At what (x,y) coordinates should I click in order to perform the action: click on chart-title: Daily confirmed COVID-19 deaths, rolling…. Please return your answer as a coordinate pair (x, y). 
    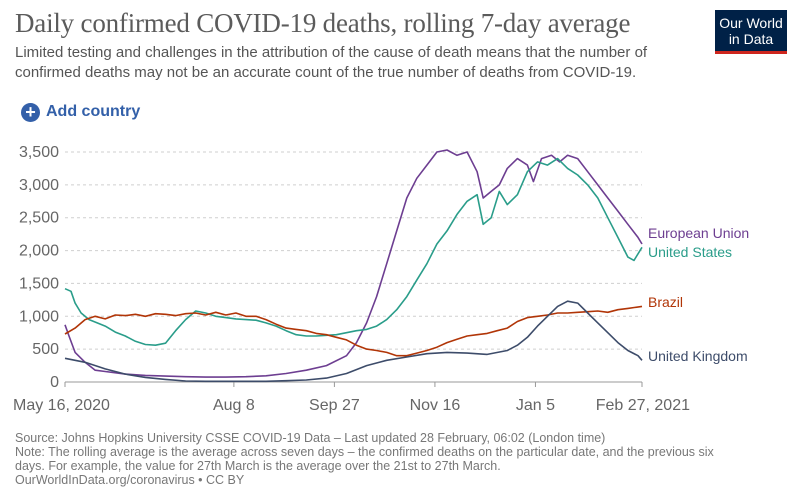
    Looking at the image, I should click on (323, 23).